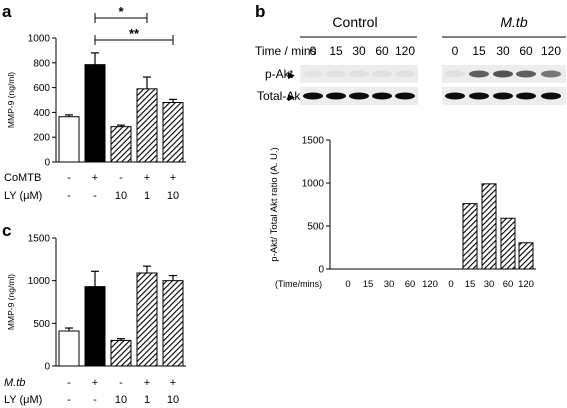  Describe the element at coordinates (7, 11) in the screenshot. I see `panel-a-letter: a` at that location.